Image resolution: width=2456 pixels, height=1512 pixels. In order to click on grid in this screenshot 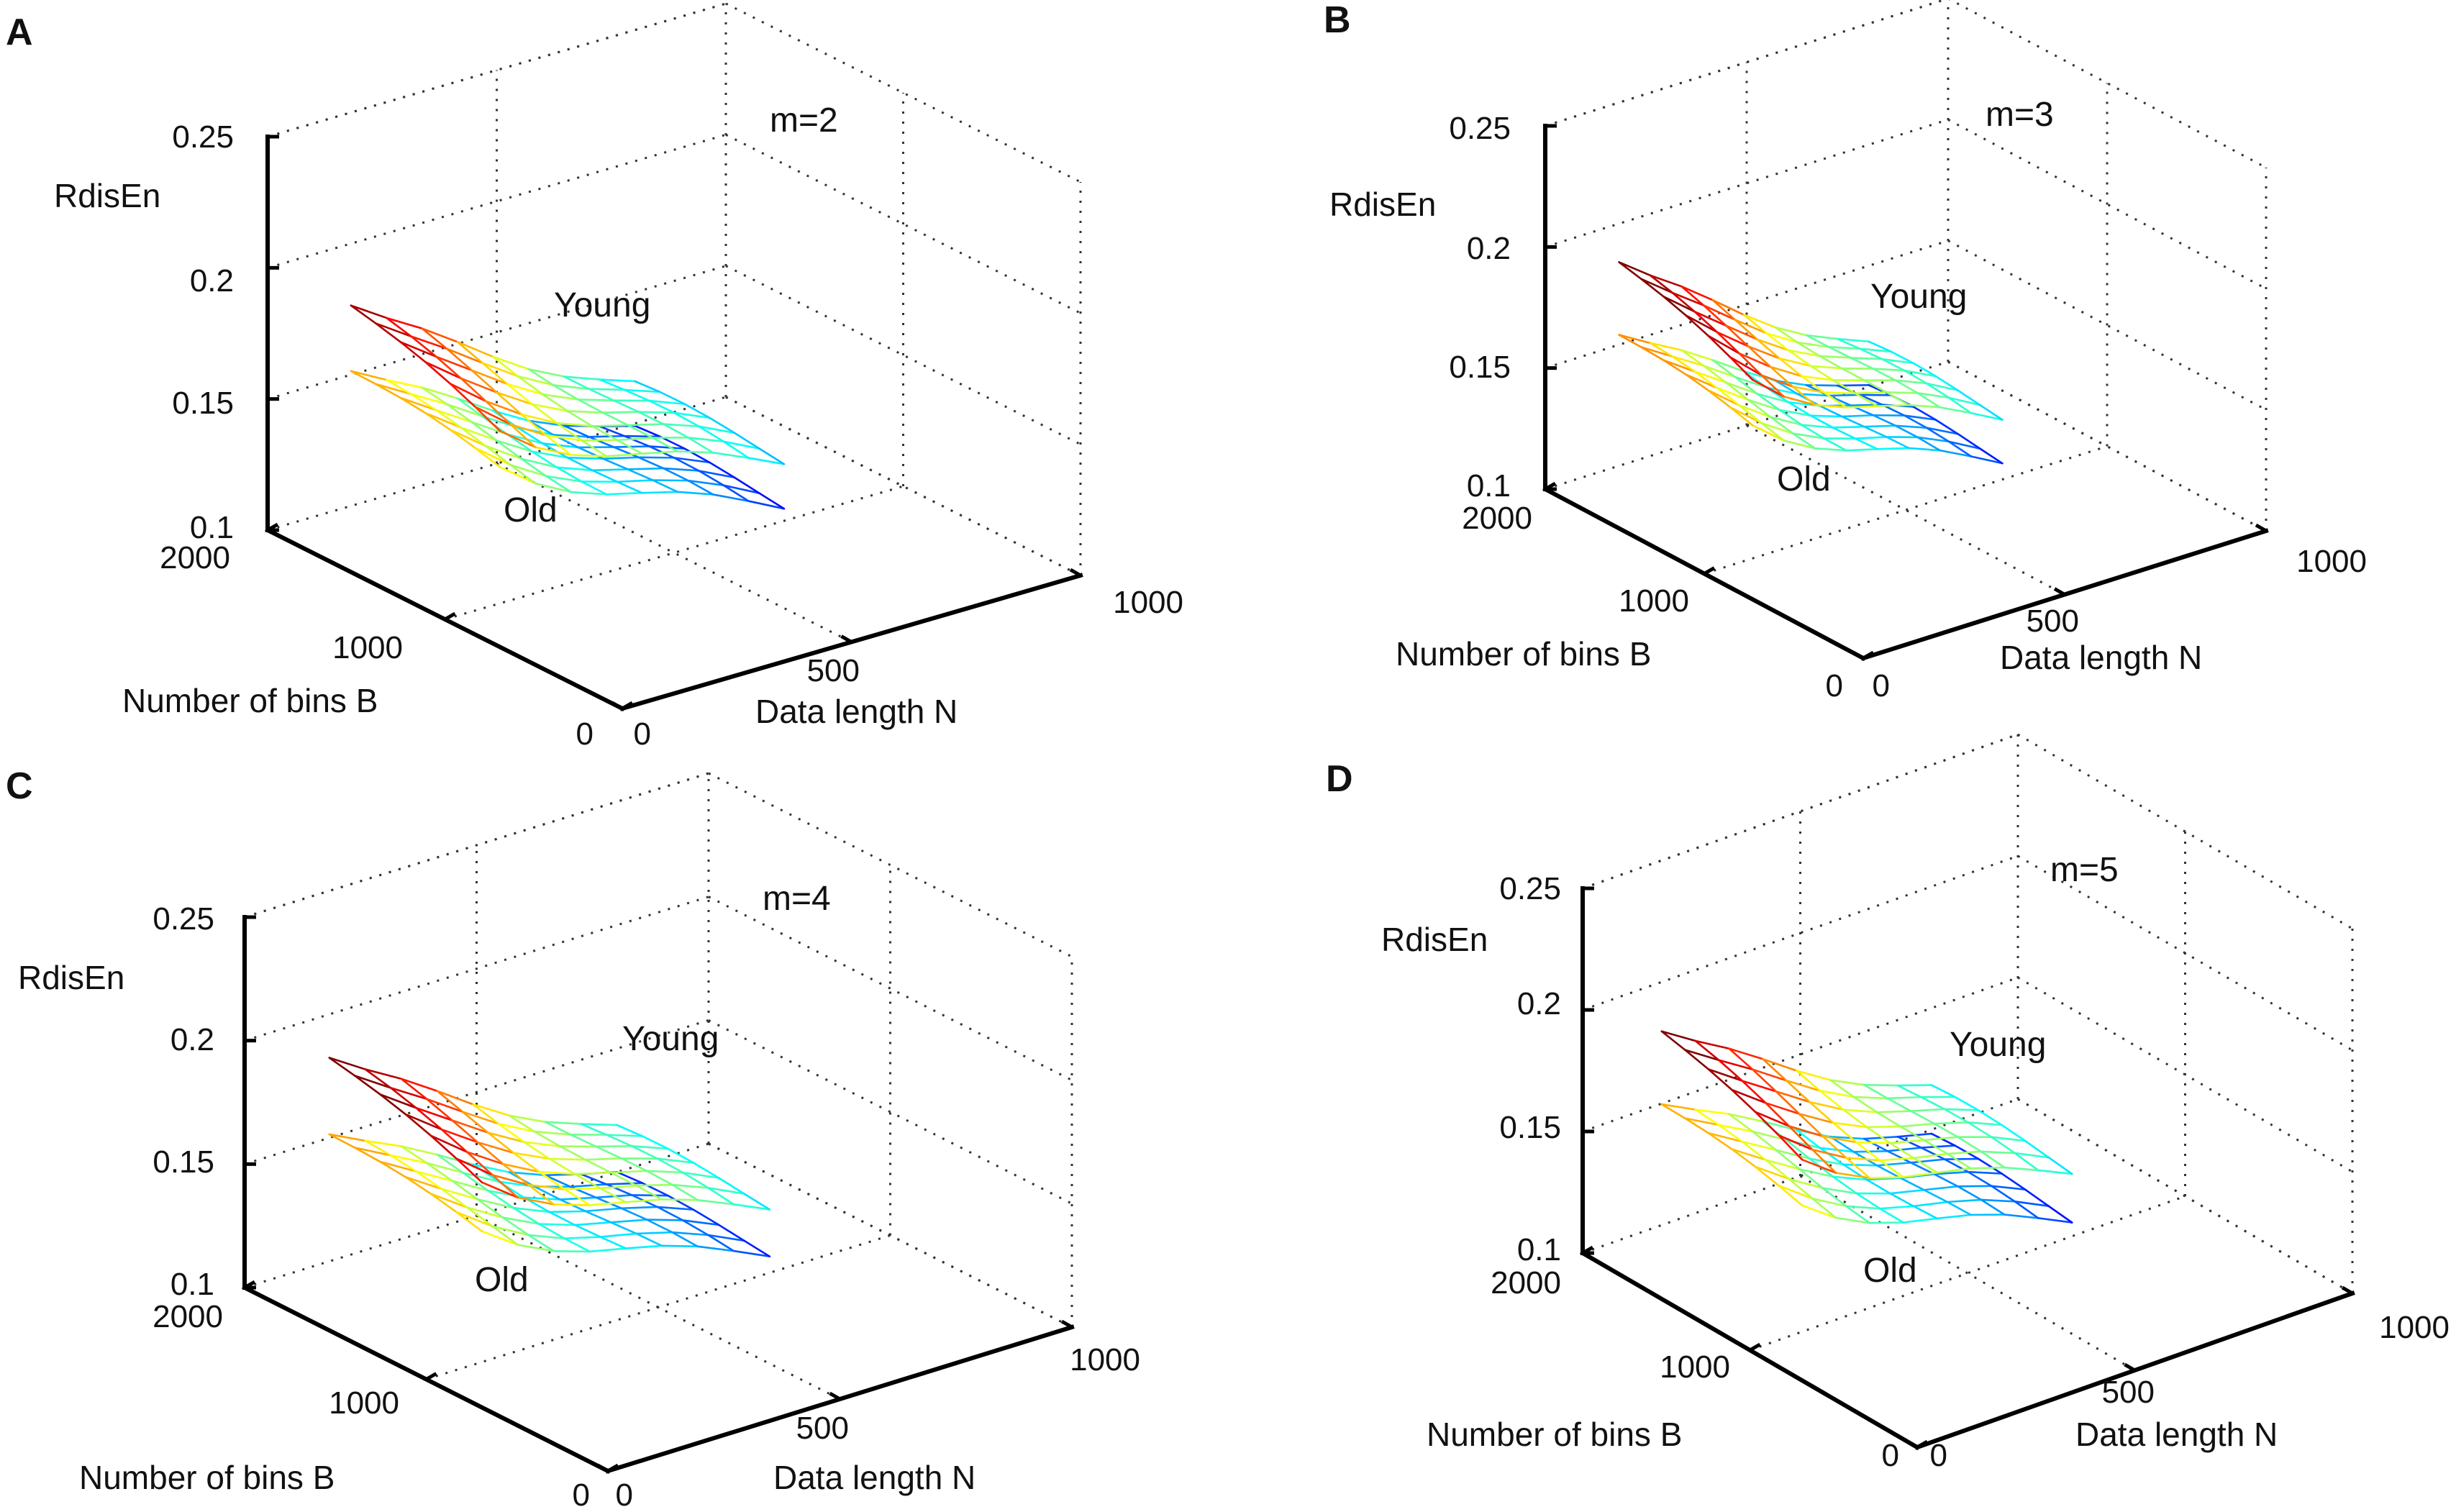, I will do `click(675, 322)`.